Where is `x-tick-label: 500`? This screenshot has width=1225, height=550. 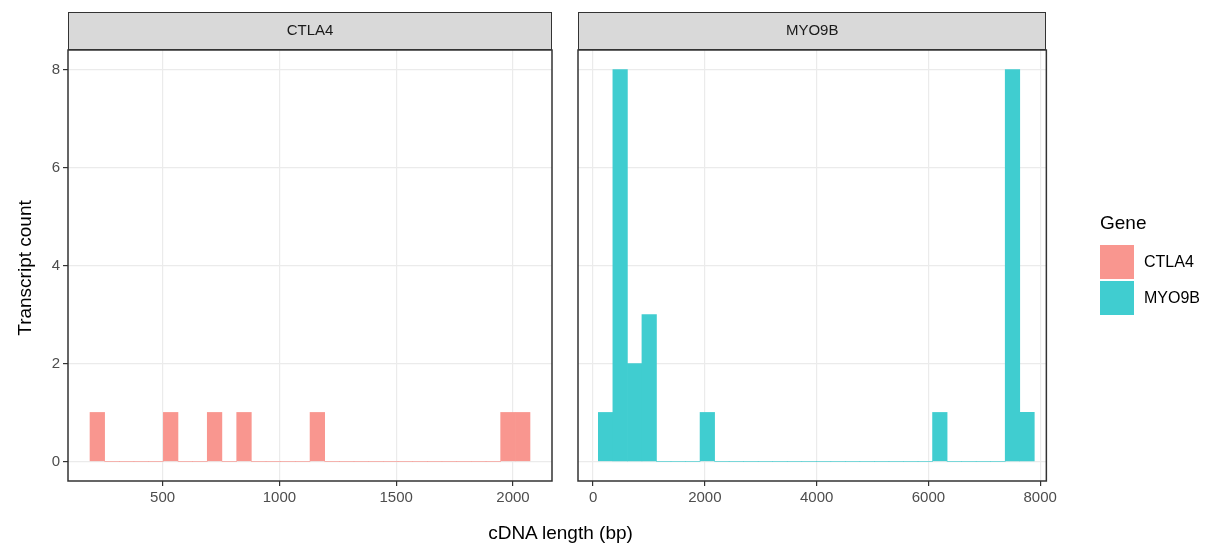 x-tick-label: 500 is located at coordinates (163, 497).